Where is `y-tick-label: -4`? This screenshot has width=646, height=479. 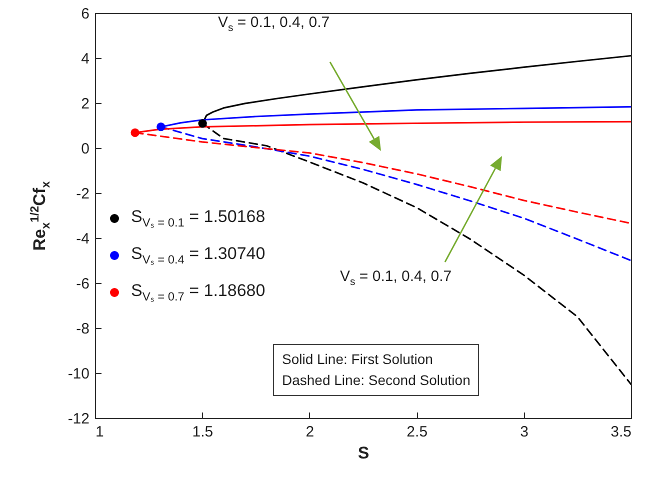 y-tick-label: -4 is located at coordinates (83, 239).